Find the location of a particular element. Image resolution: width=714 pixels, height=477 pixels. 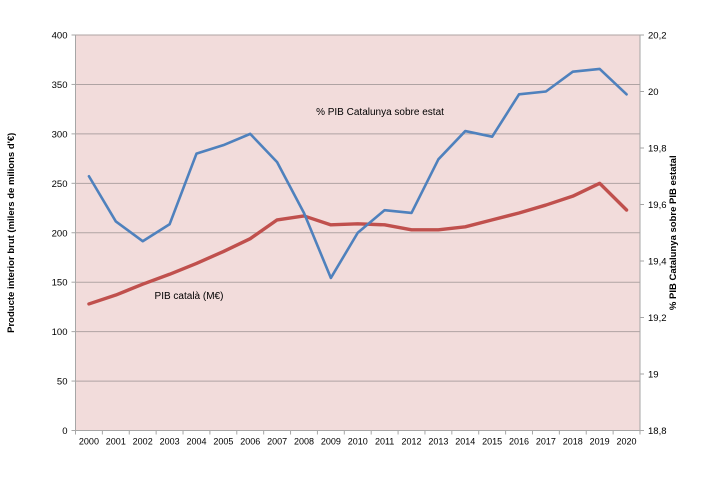

left-axis-tick-label: 50 is located at coordinates (62, 382).